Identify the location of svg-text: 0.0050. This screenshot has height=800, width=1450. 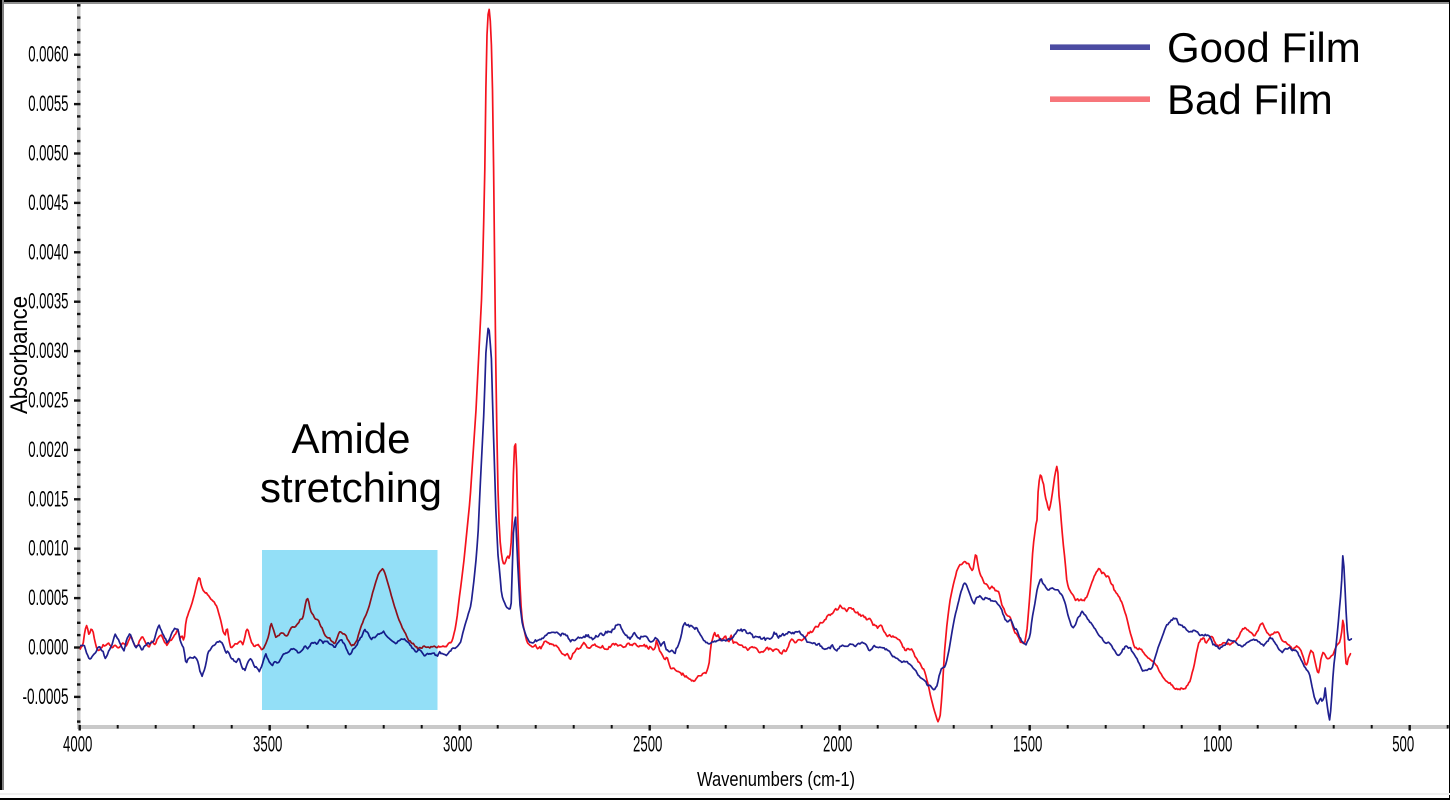
(48, 153).